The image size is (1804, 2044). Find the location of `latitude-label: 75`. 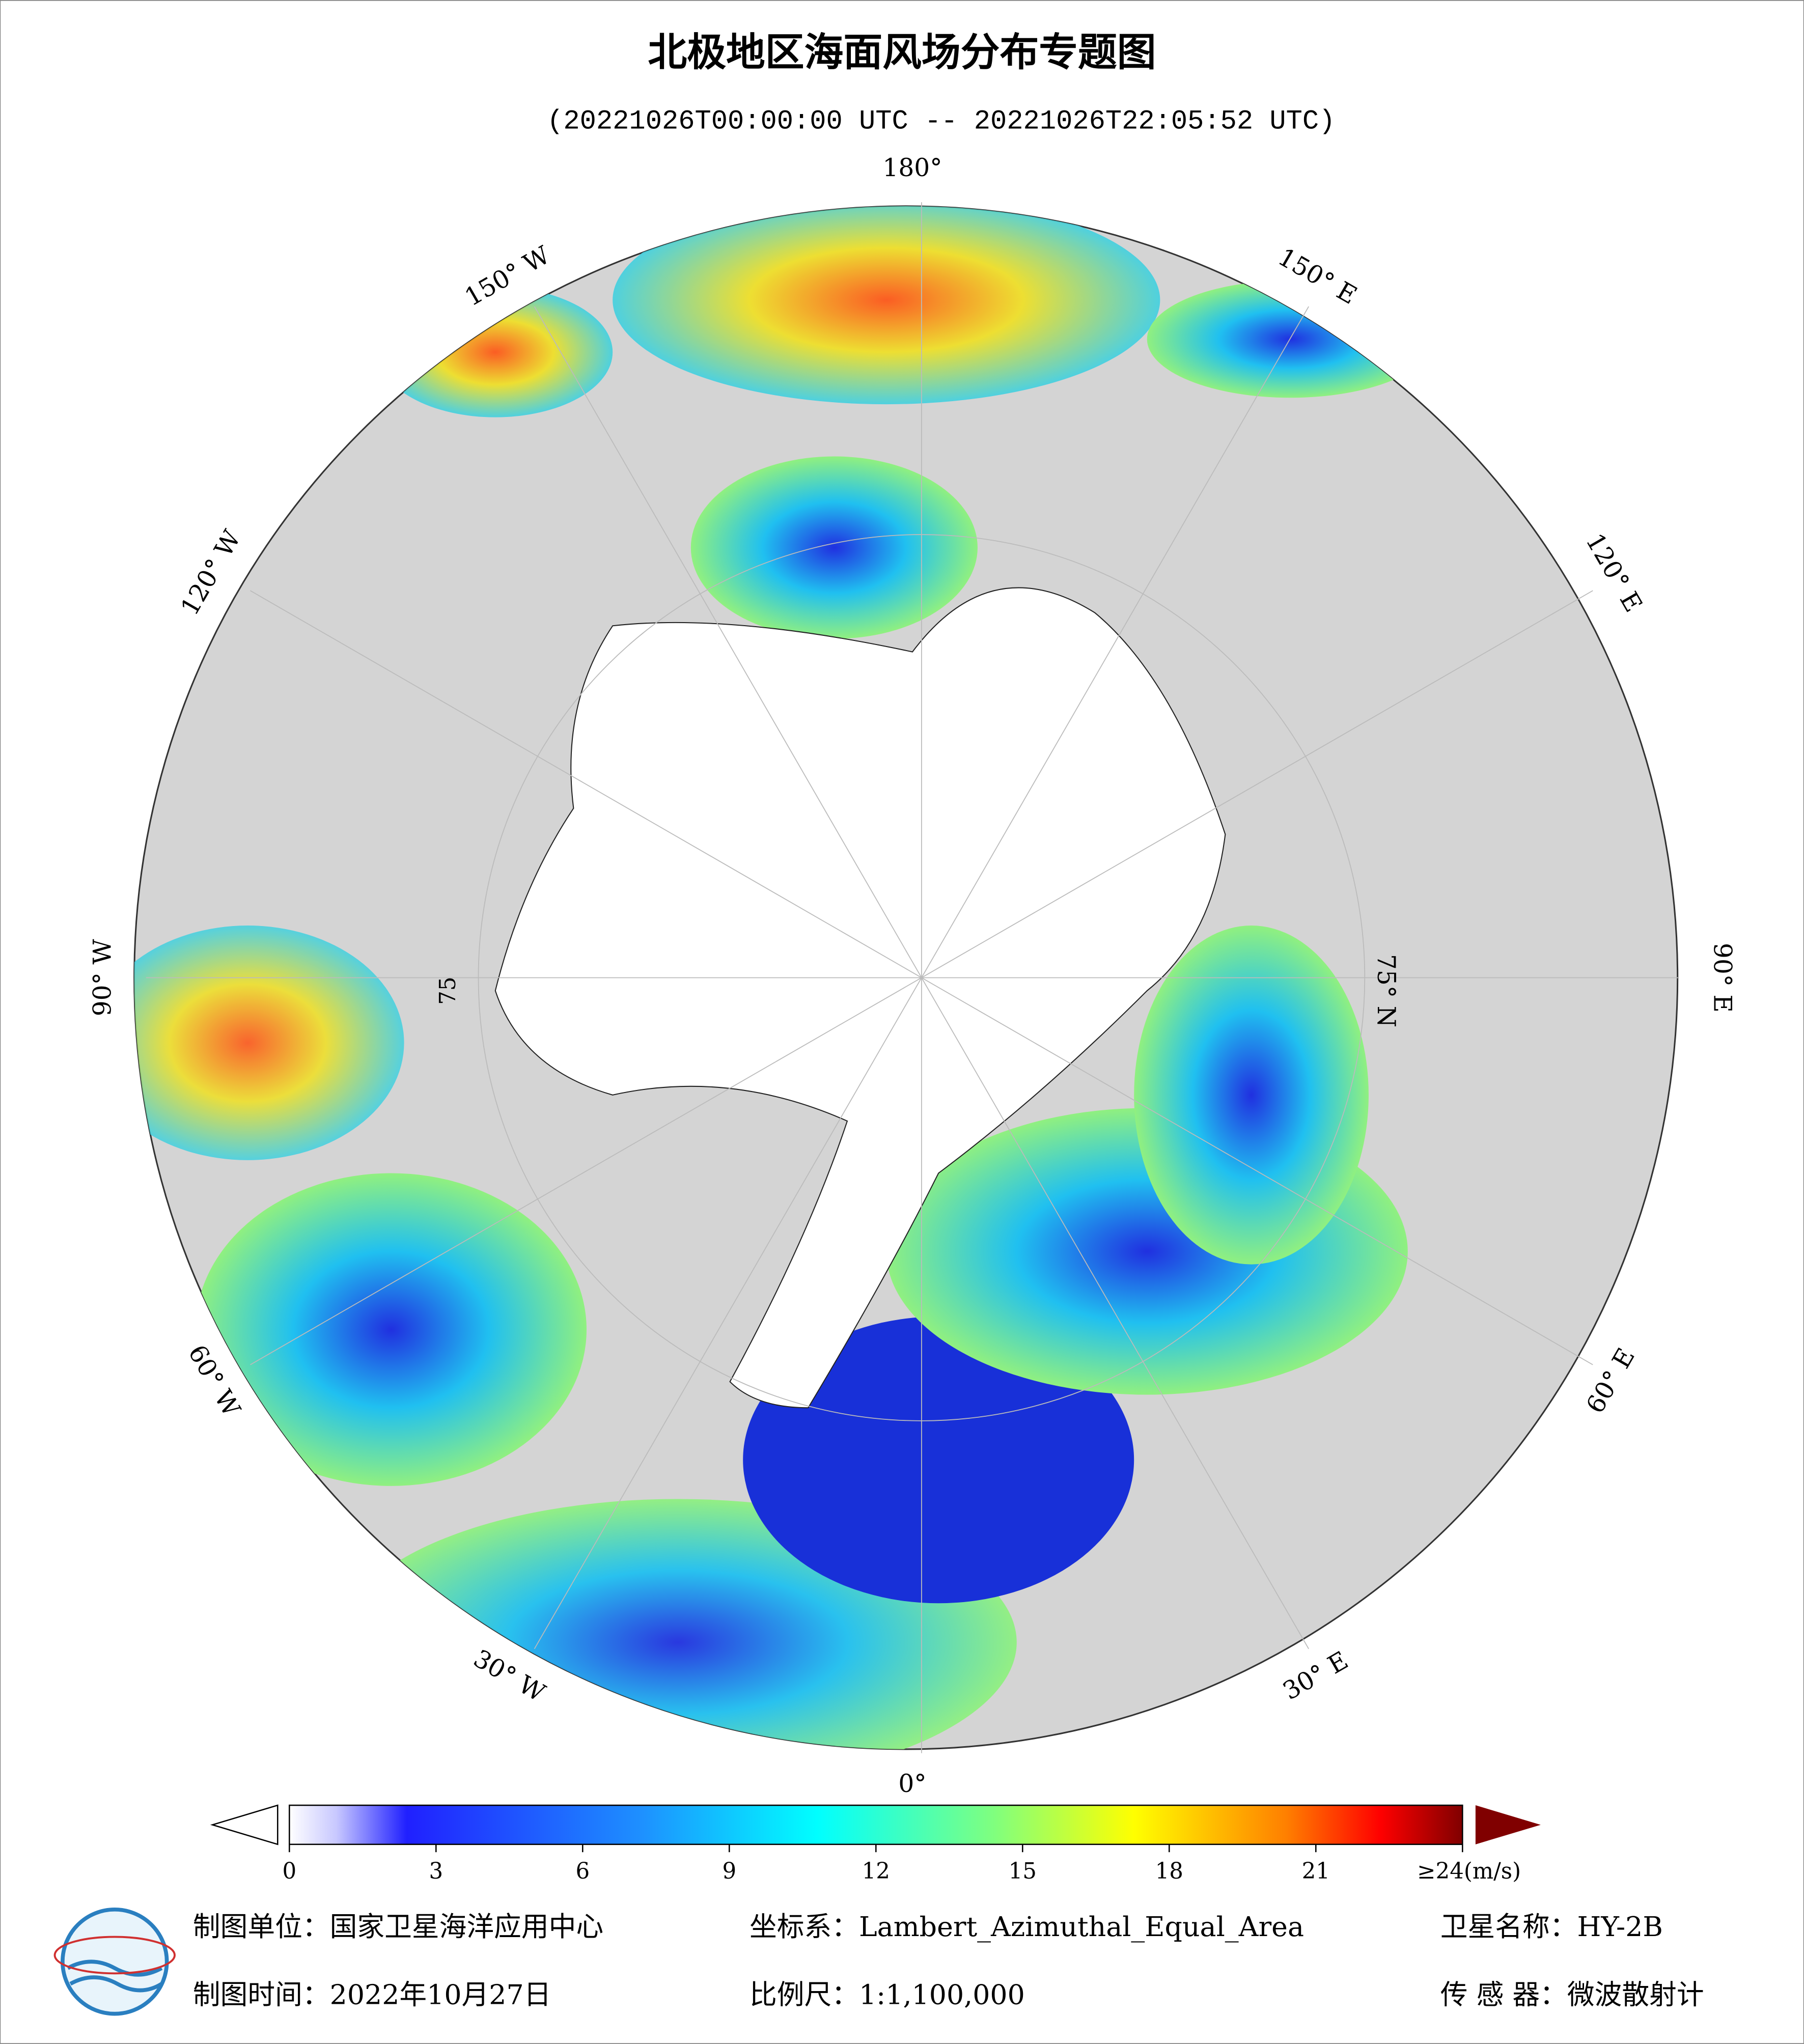

latitude-label: 75 is located at coordinates (448, 990).